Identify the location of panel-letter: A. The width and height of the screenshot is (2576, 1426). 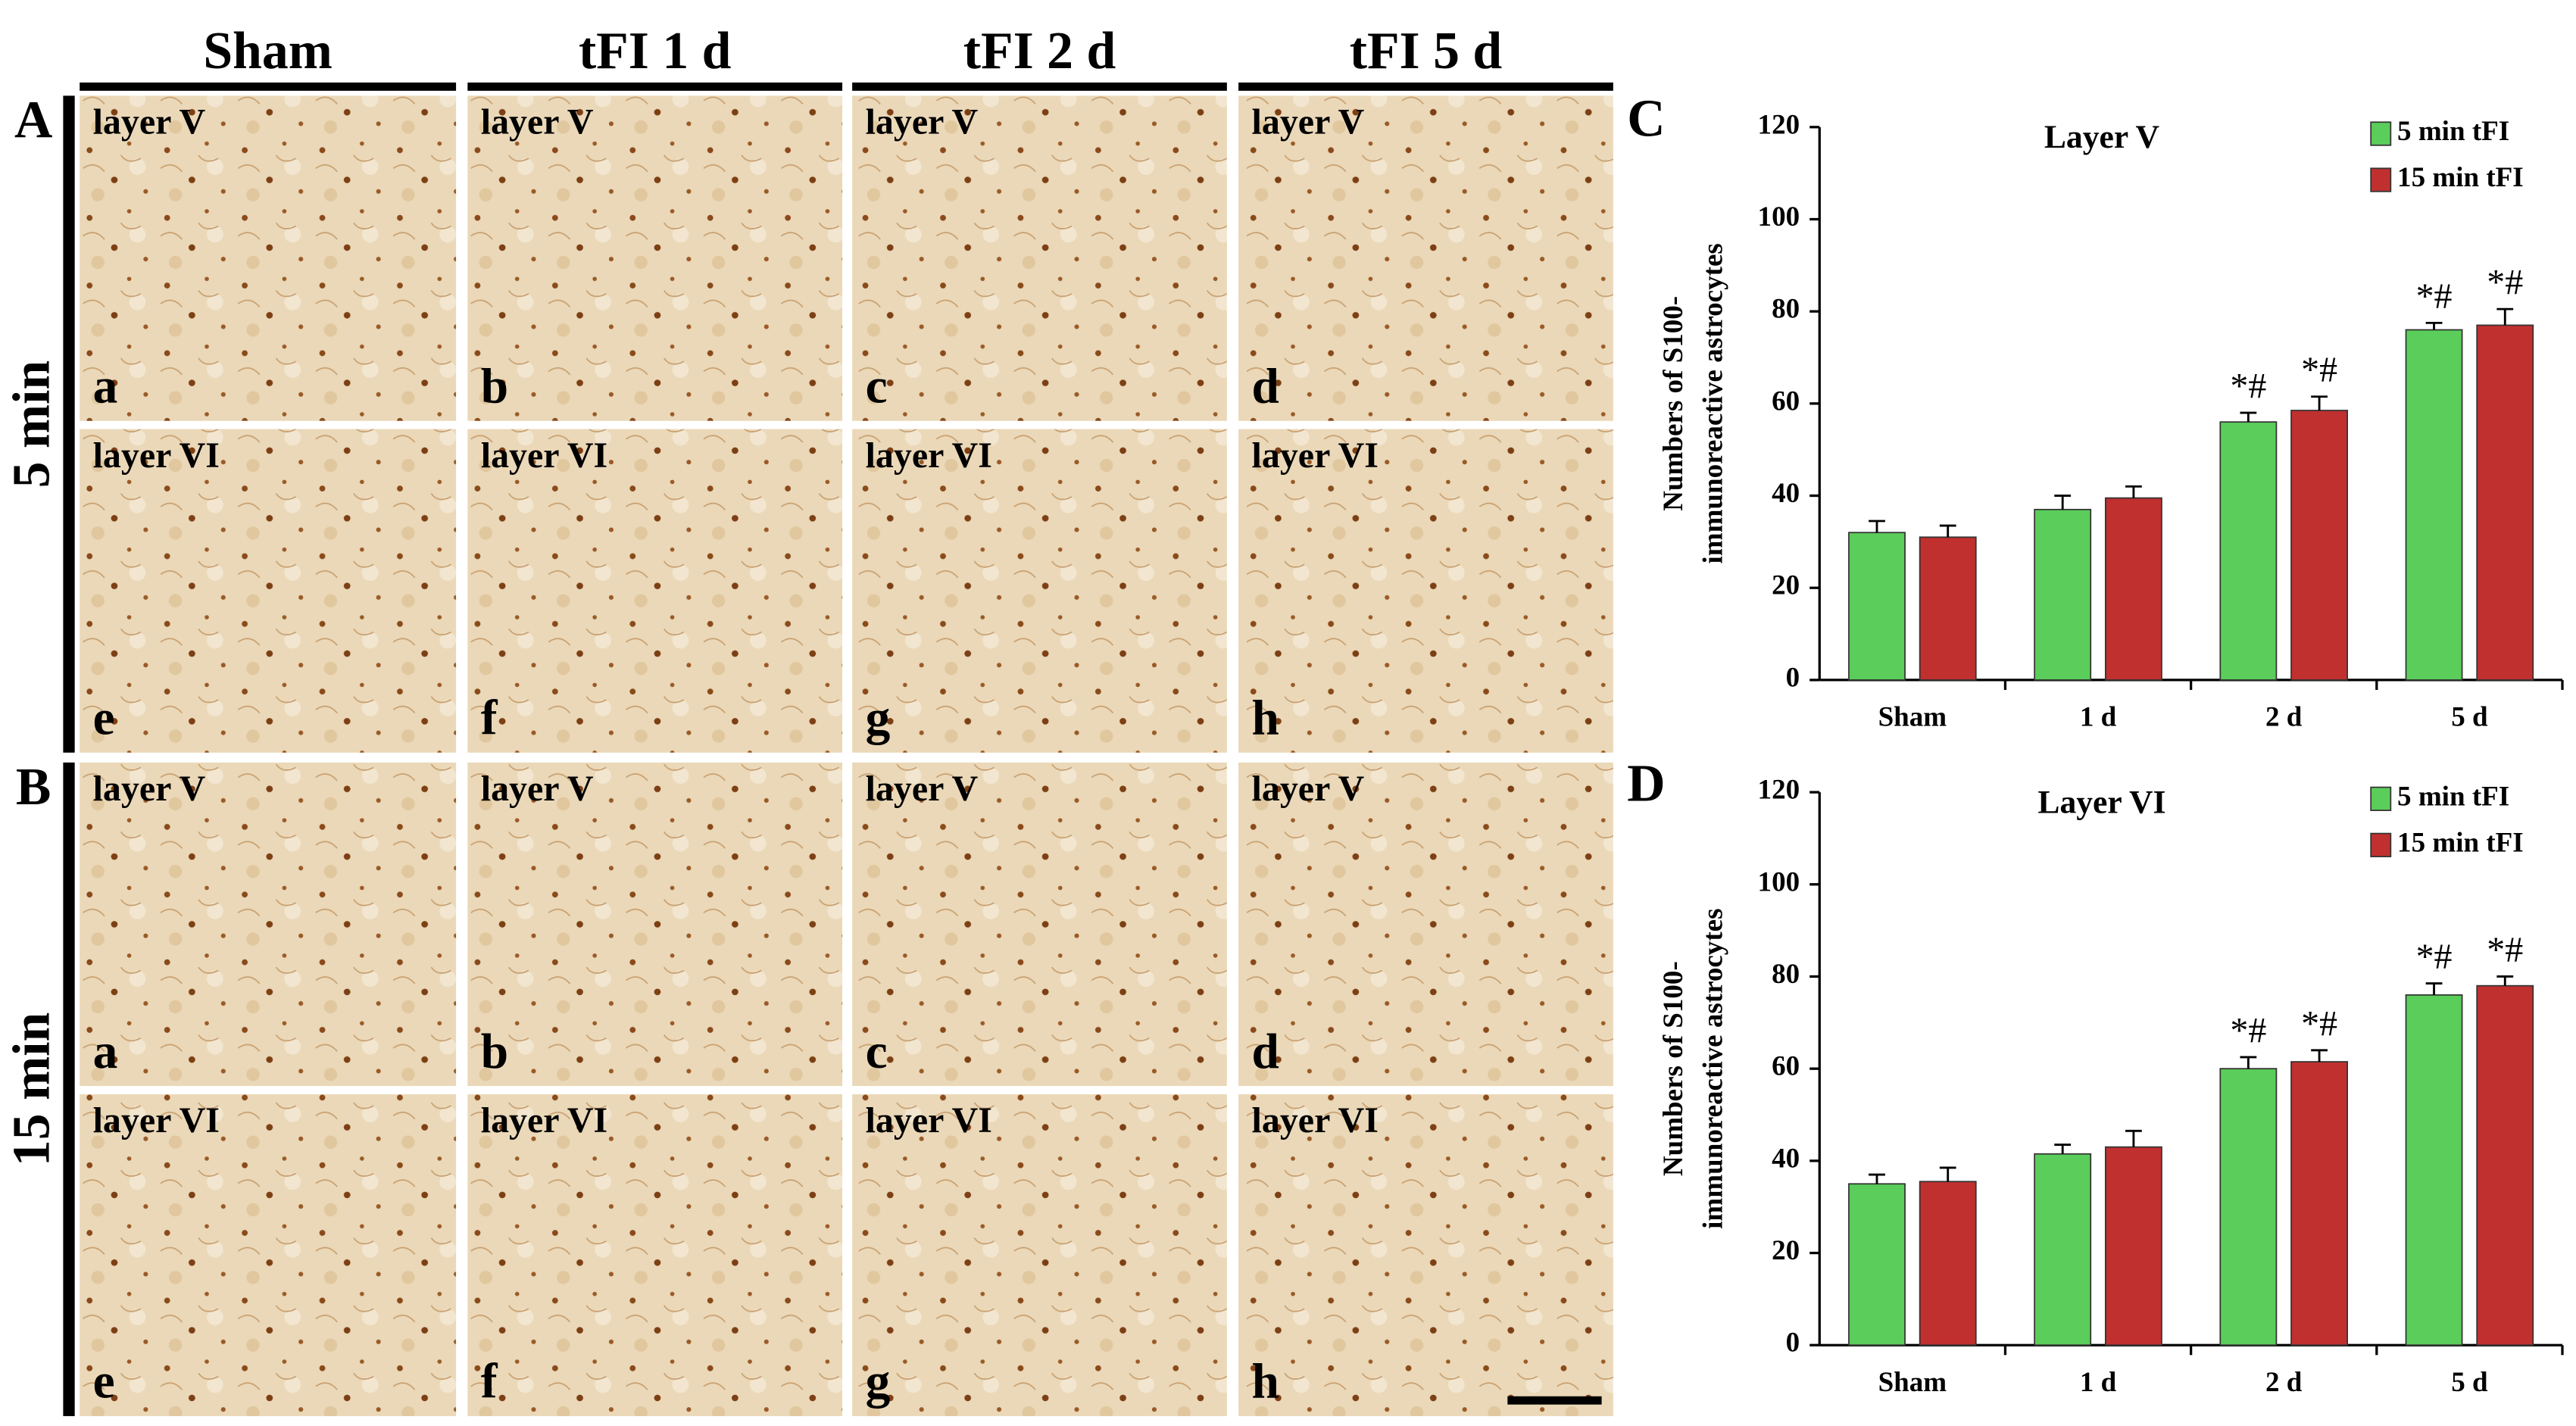
(33, 121).